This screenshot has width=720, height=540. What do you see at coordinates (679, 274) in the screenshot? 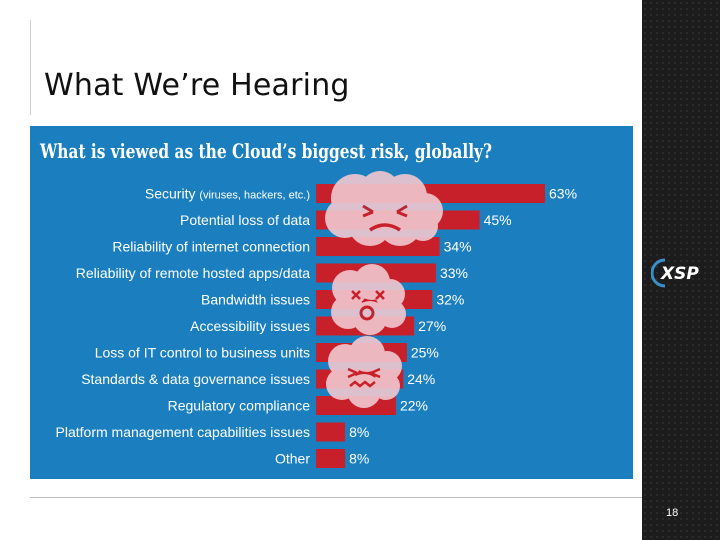
I see `logo-text: XSP` at bounding box center [679, 274].